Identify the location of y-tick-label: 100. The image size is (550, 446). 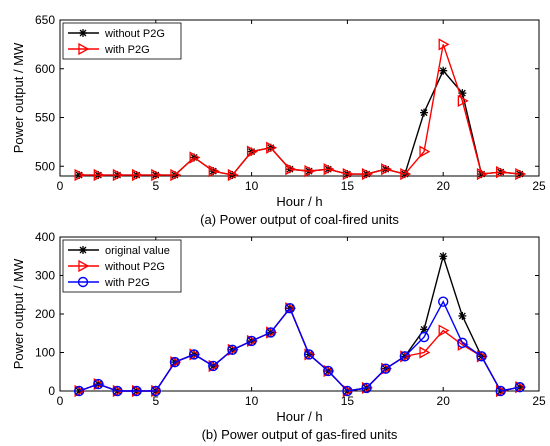
(45, 353).